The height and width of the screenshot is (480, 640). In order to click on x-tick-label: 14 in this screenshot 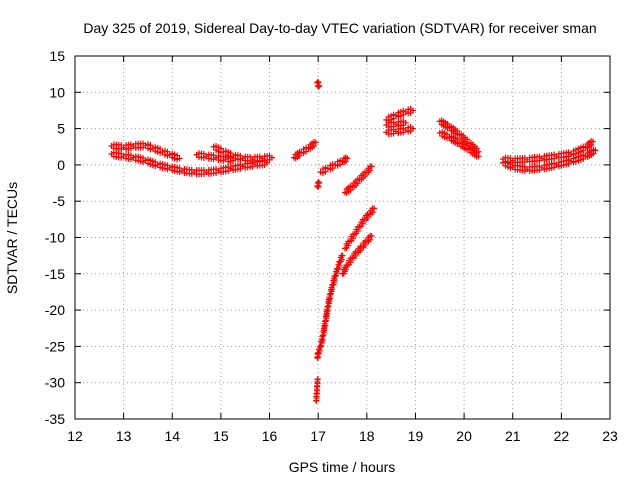, I will do `click(172, 436)`.